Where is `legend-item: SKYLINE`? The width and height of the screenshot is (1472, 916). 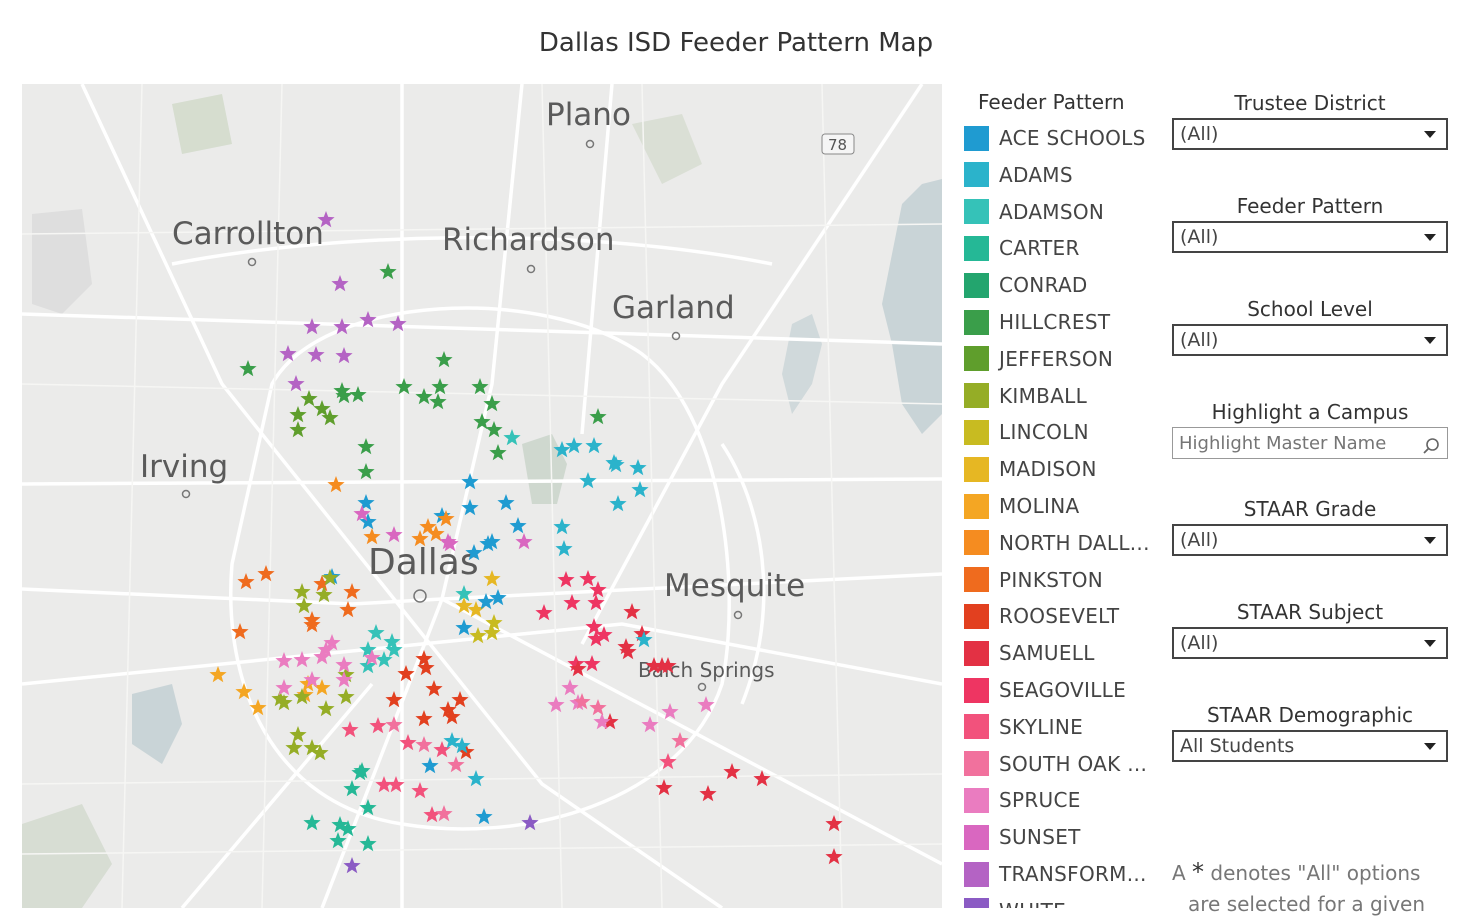
legend-item: SKYLINE is located at coordinates (1023, 727).